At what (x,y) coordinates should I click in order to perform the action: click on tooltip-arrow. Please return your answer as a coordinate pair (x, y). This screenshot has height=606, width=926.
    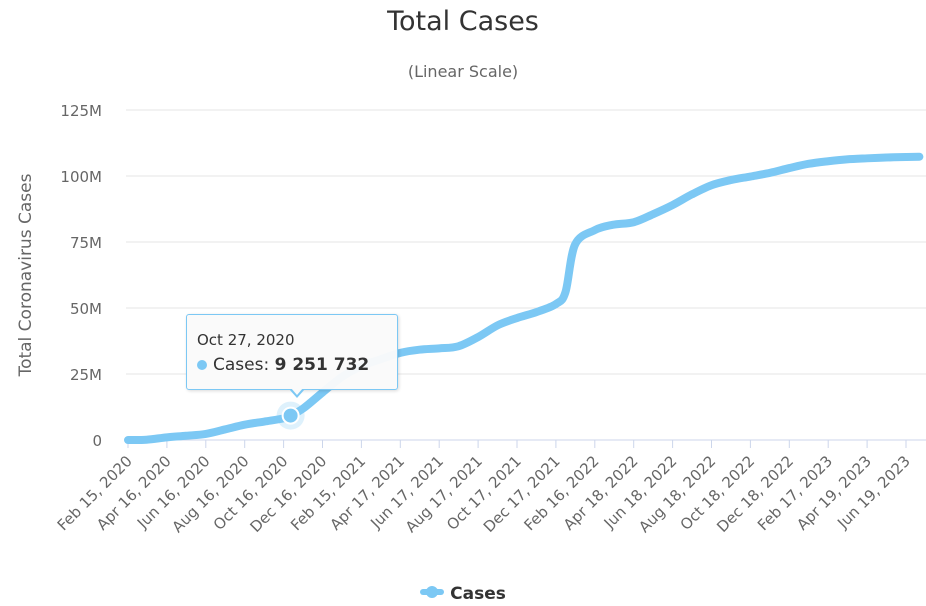
    Looking at the image, I should click on (297, 393).